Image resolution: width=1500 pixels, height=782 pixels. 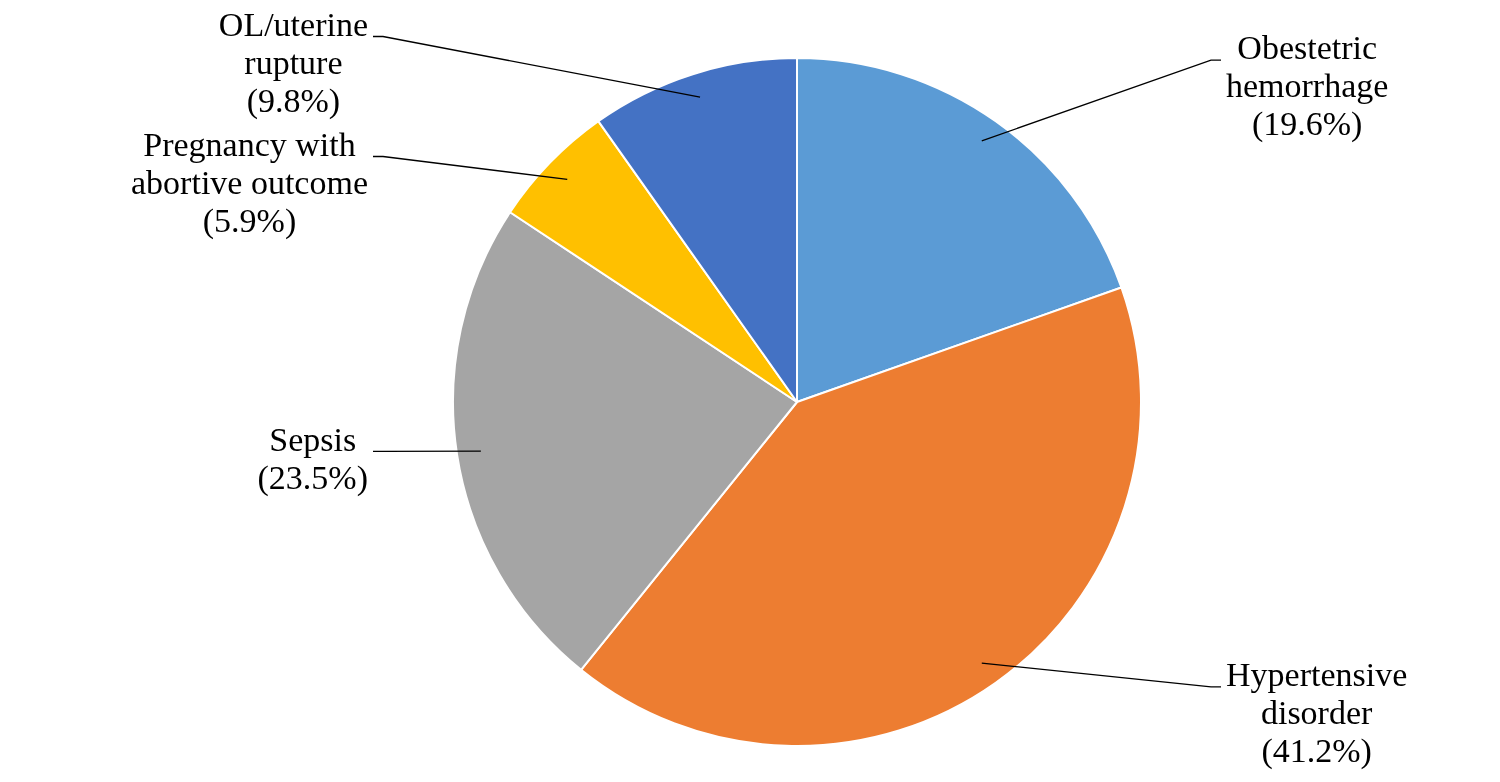 What do you see at coordinates (1317, 694) in the screenshot?
I see `slice-label: Hypertensive disorder` at bounding box center [1317, 694].